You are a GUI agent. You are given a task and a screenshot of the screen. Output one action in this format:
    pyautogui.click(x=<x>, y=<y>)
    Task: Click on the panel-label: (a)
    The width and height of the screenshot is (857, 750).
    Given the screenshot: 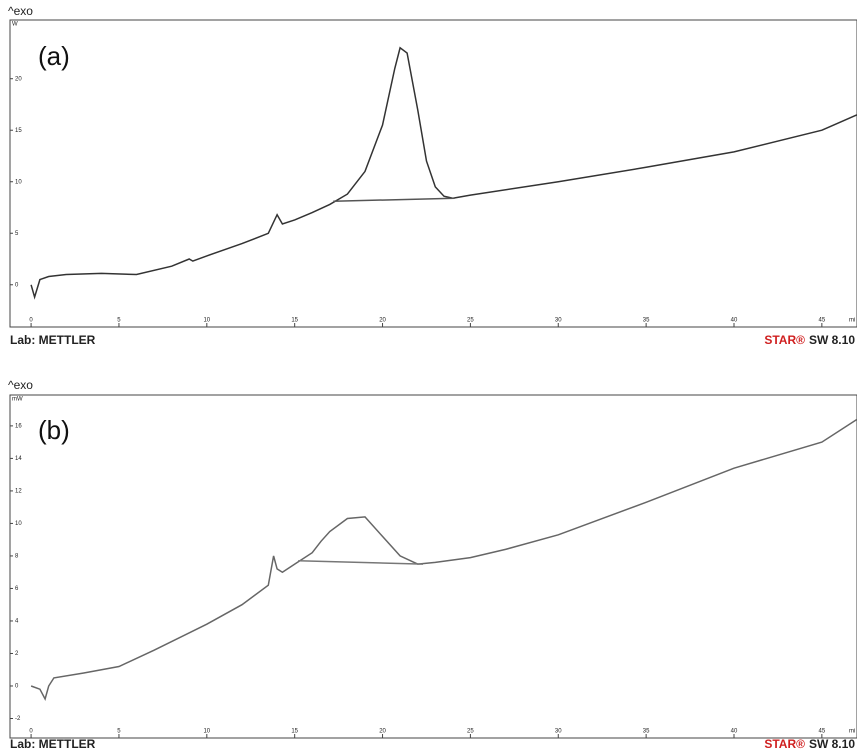 What is the action you would take?
    pyautogui.click(x=54, y=56)
    